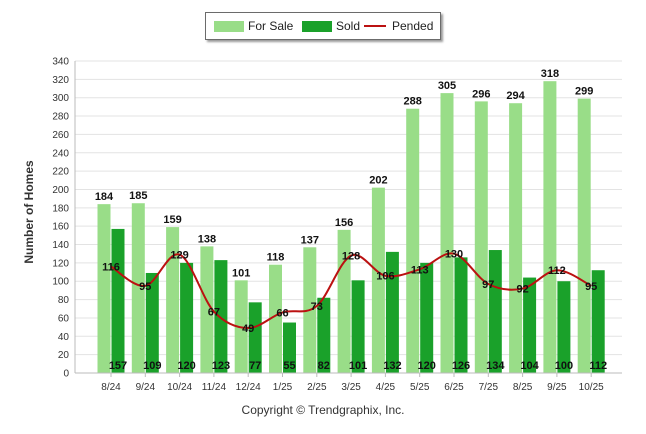  Describe the element at coordinates (584, 92) in the screenshot. I see `label-for-sale: 299` at that location.